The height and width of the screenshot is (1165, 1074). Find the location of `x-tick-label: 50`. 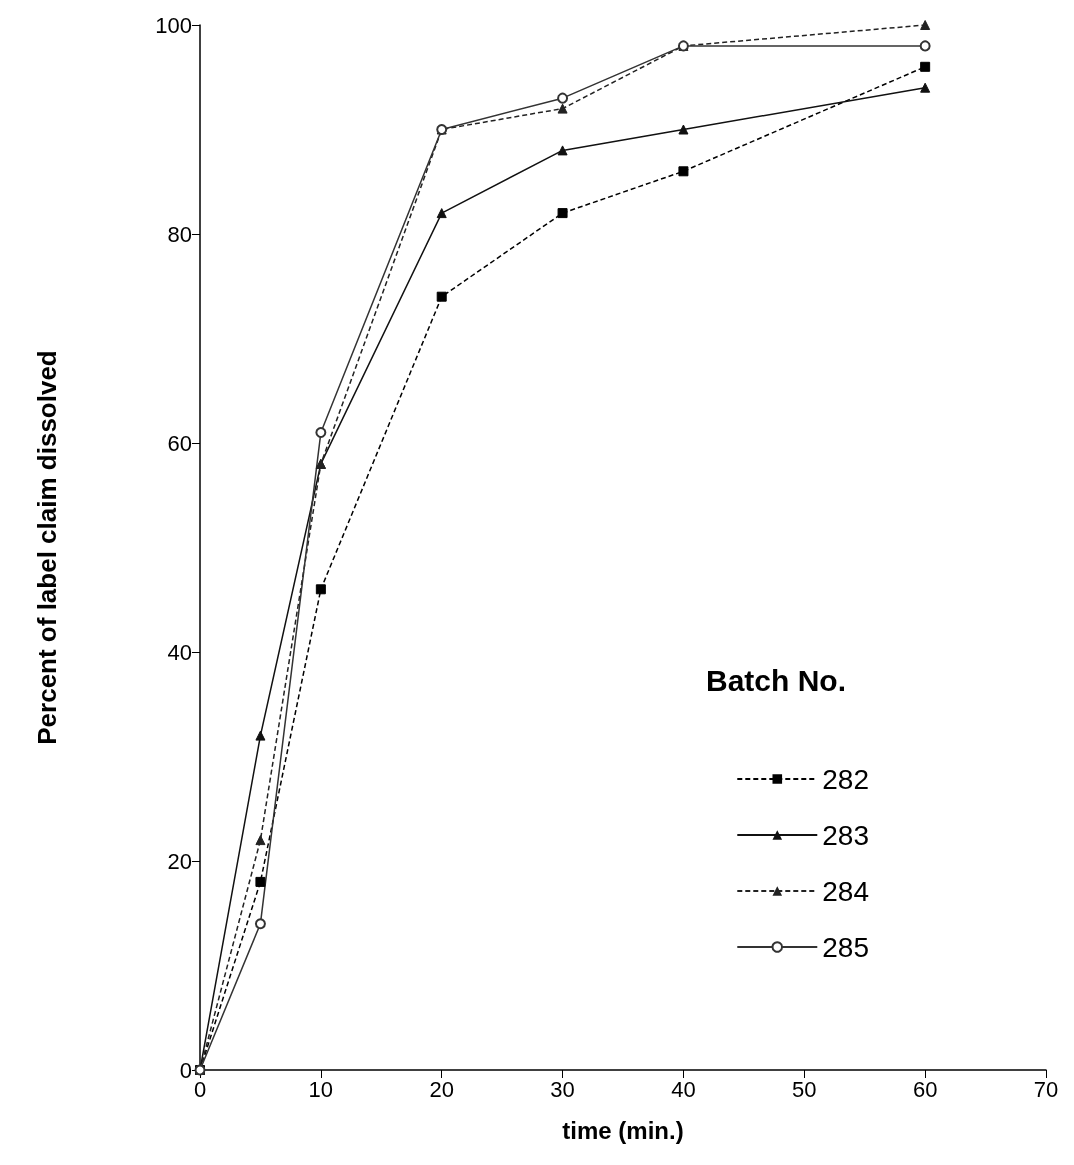

x-tick-label: 50 is located at coordinates (804, 1089).